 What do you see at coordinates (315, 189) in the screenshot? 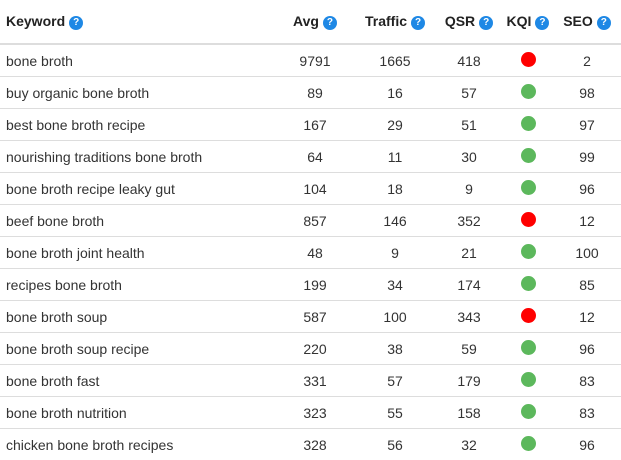
I see `avg-cell: 104` at bounding box center [315, 189].